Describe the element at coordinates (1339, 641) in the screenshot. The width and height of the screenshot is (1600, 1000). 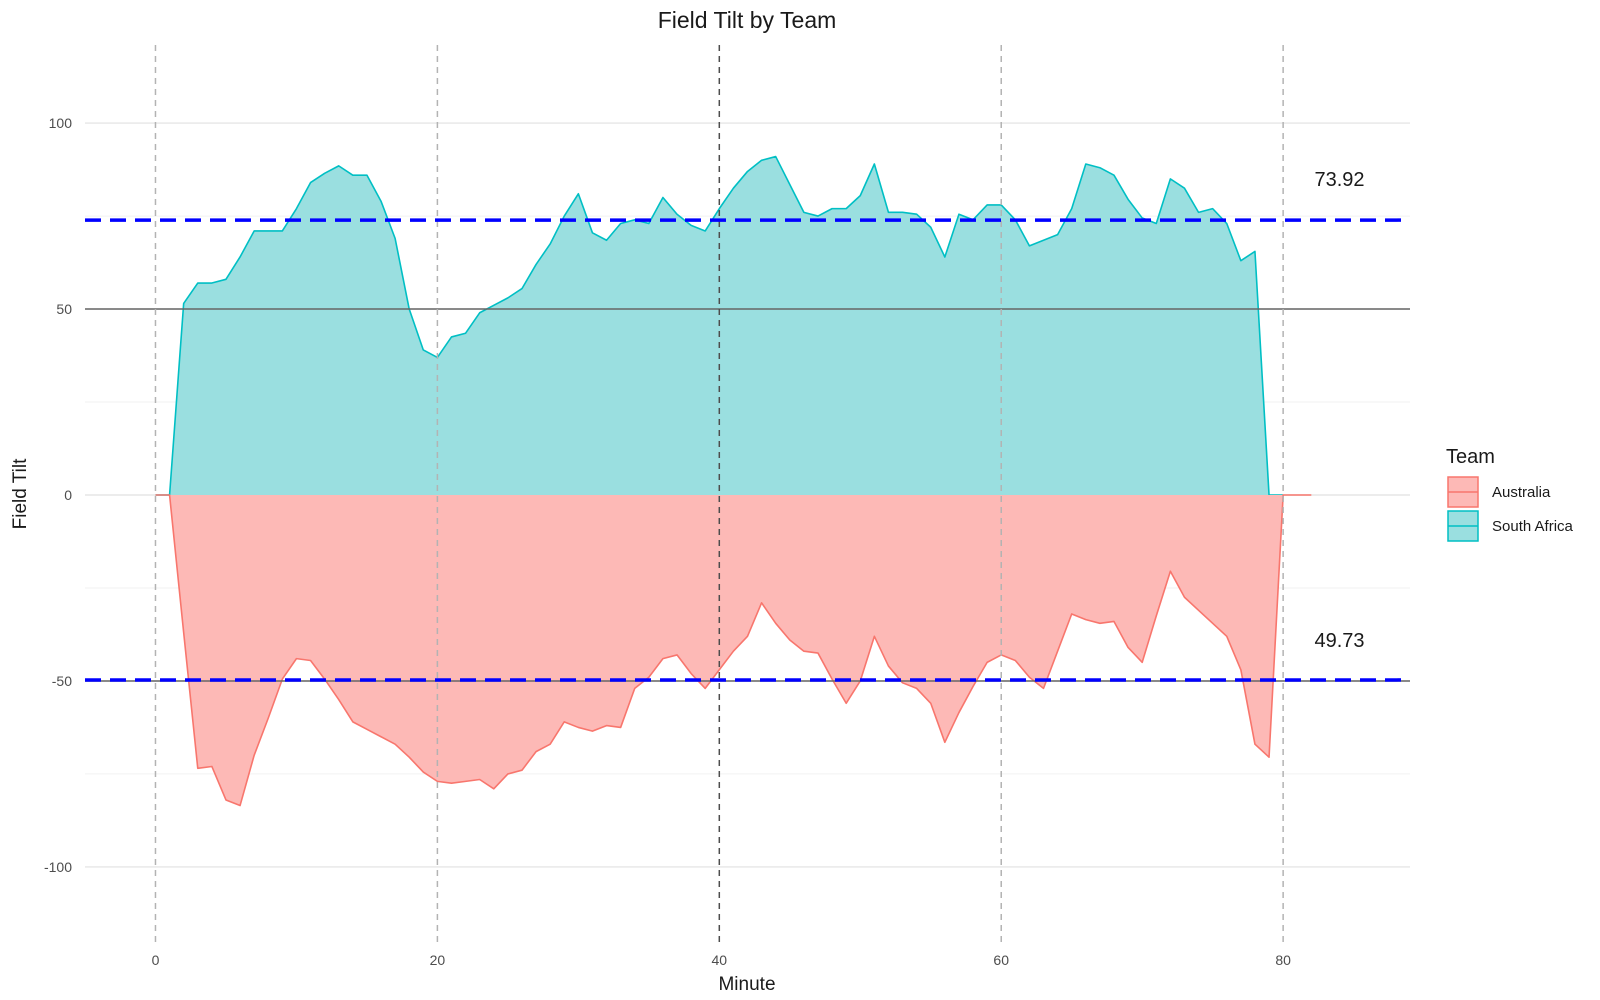
I see `mean-annotation: 49.73` at that location.